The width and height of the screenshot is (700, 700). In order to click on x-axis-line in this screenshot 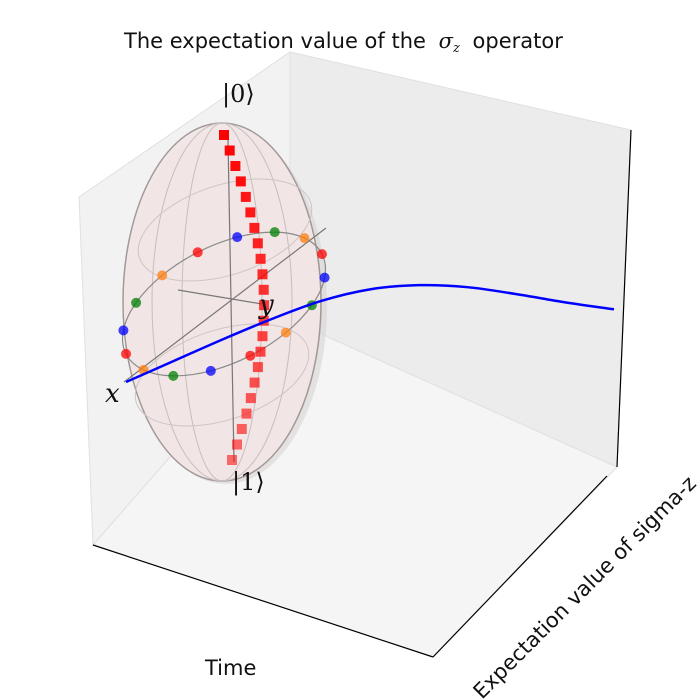, I will do `click(263, 601)`.